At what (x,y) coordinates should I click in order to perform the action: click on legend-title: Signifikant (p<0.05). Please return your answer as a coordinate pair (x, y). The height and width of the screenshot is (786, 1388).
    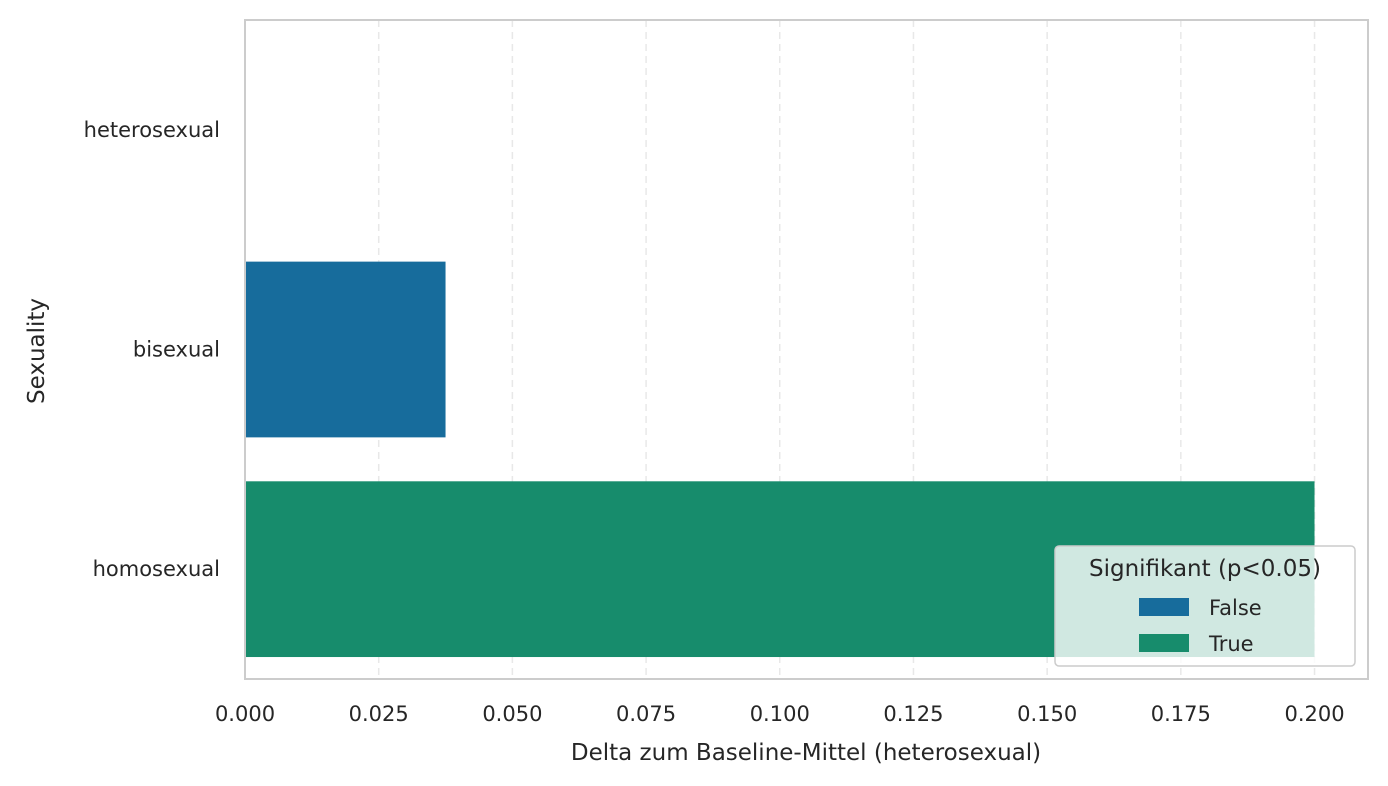
    Looking at the image, I should click on (1205, 569).